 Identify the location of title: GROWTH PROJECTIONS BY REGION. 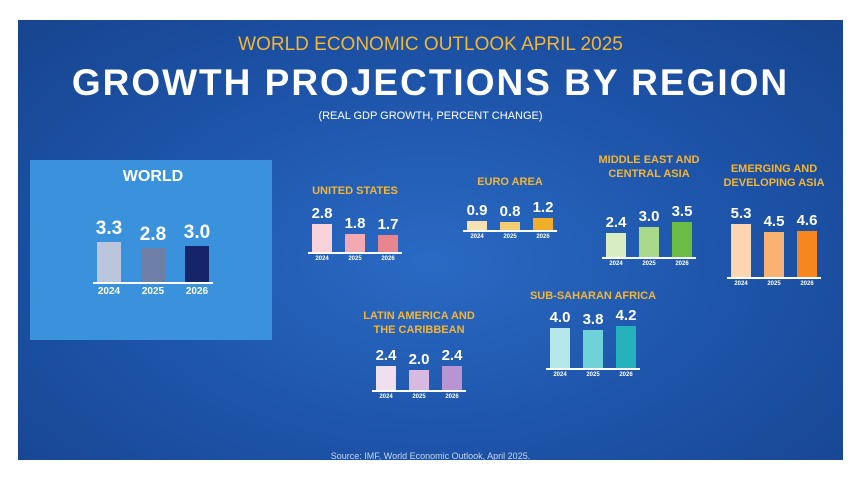
(430, 82).